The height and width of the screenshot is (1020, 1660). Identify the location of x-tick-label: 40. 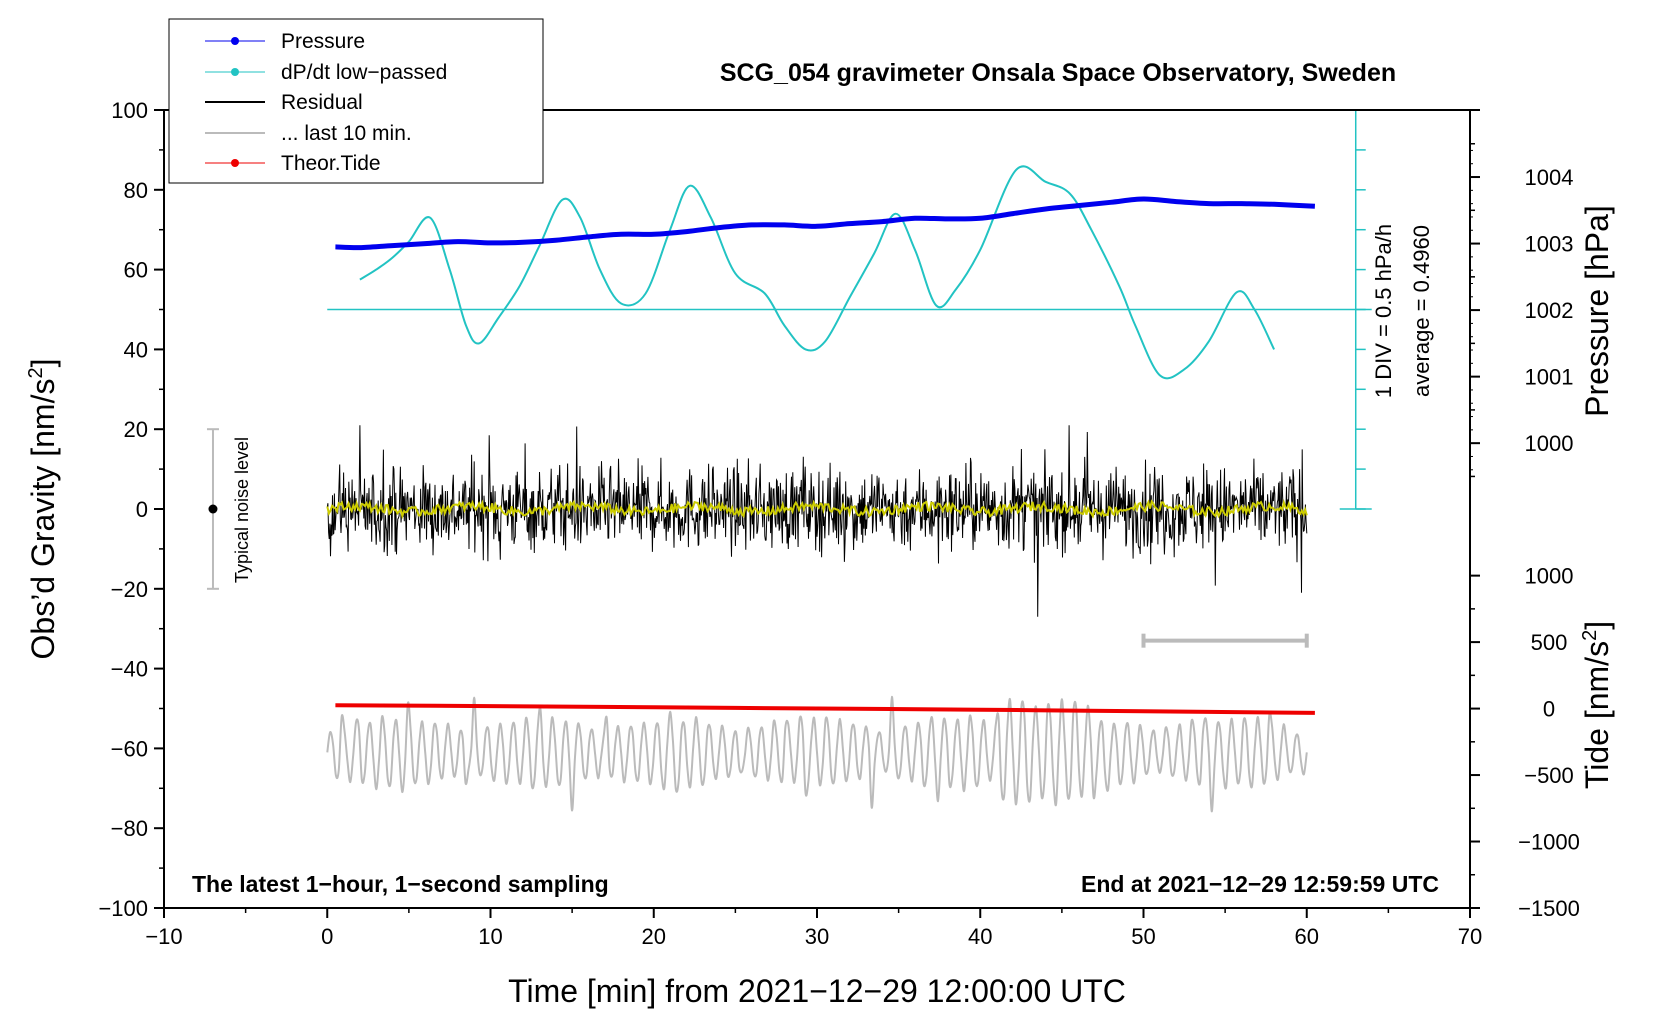
(980, 936).